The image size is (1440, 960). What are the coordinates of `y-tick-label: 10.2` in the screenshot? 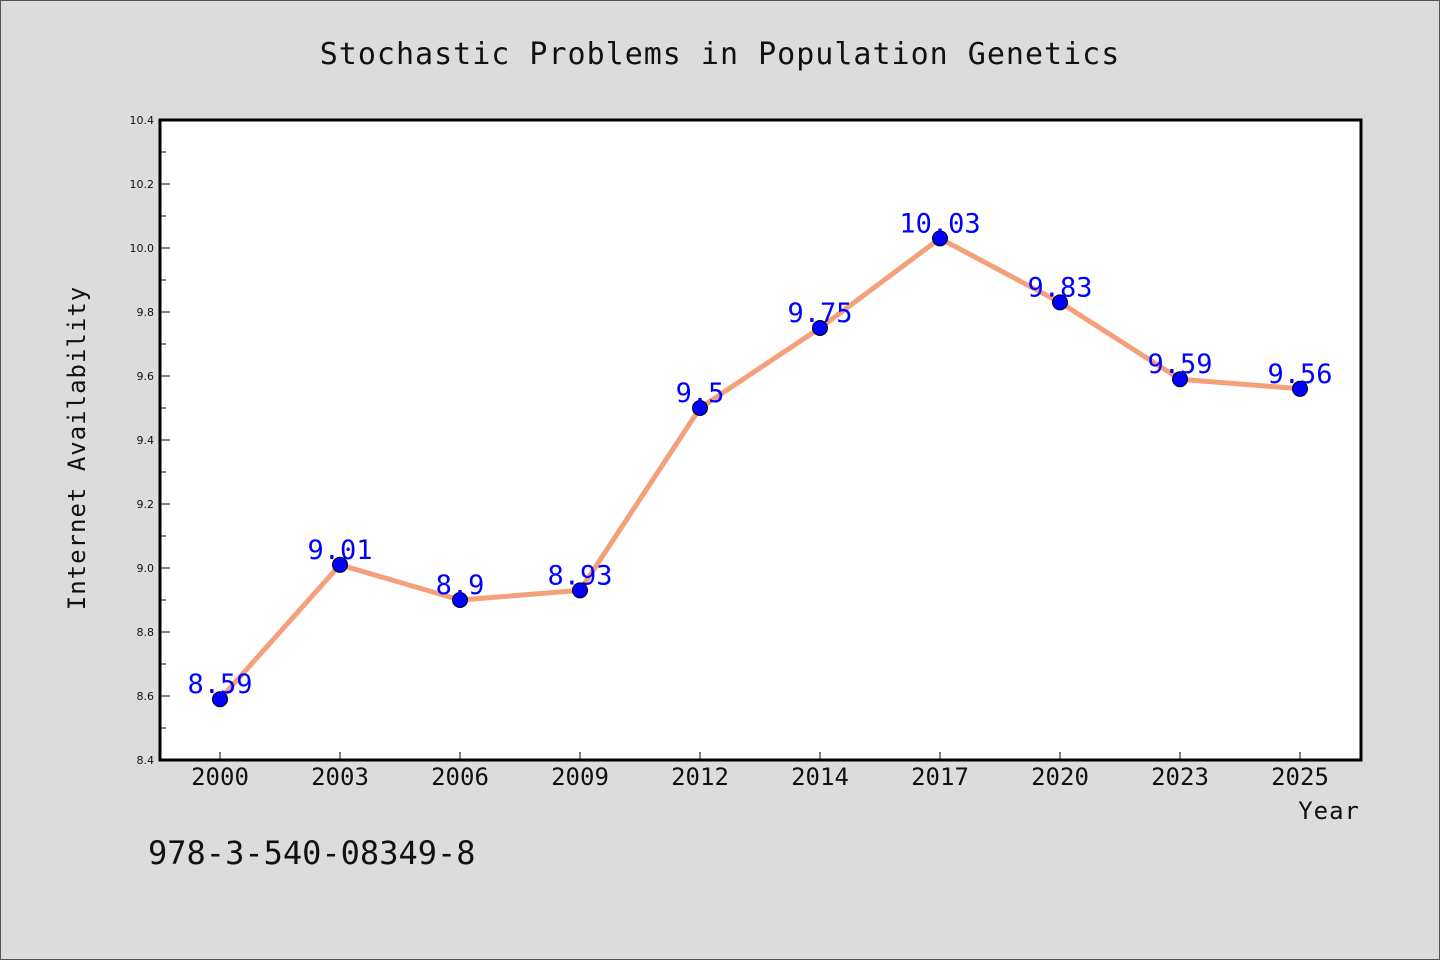 It's located at (142, 184).